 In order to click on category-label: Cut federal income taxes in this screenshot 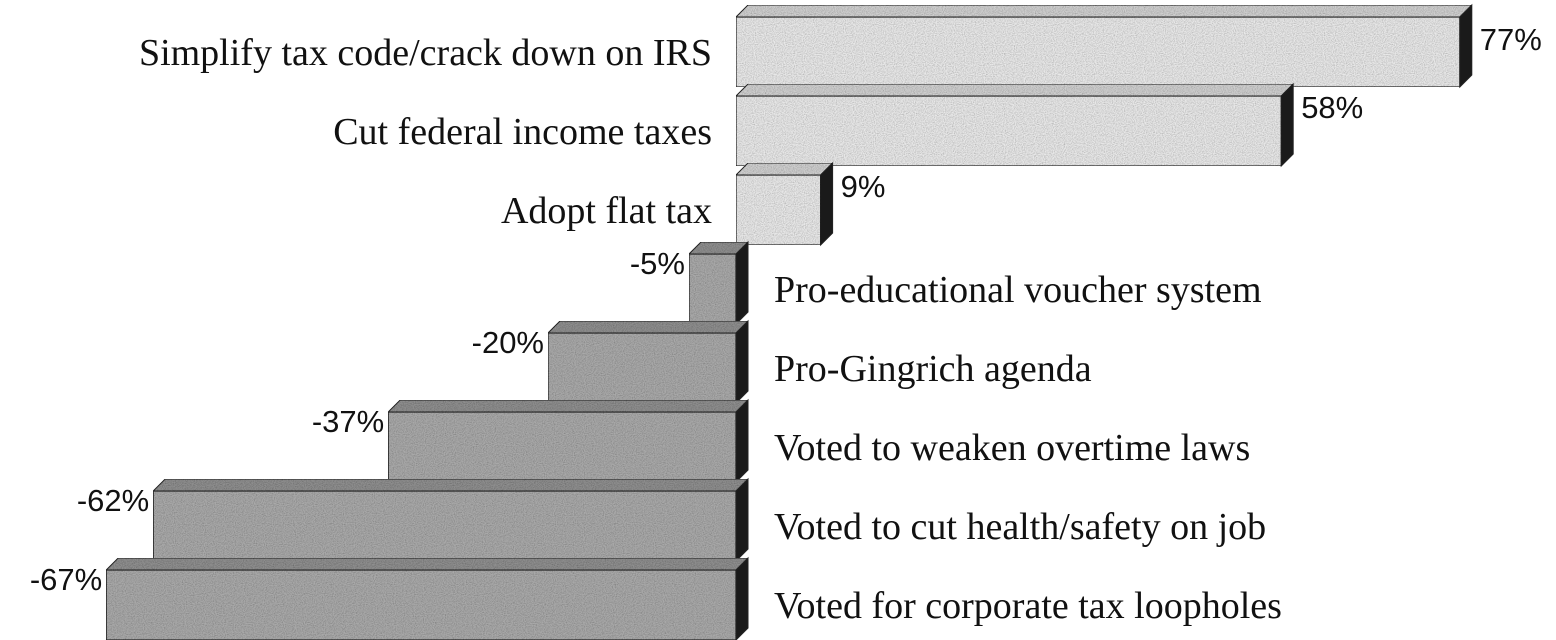, I will do `click(522, 132)`.